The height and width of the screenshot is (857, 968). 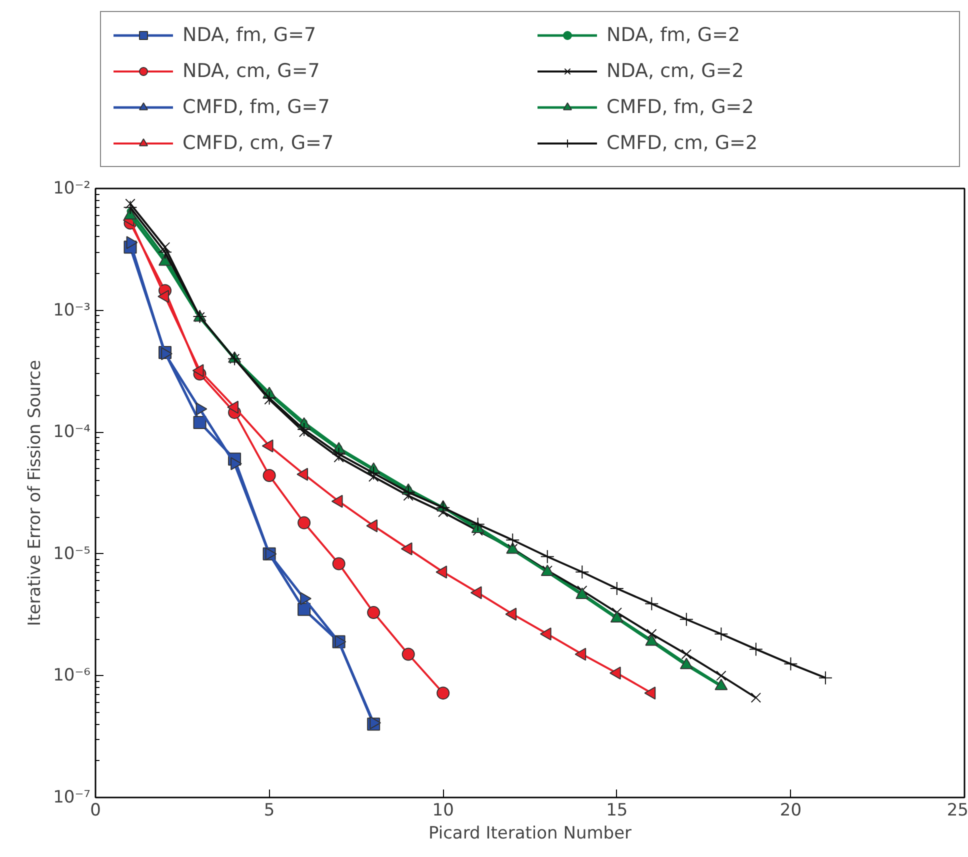 What do you see at coordinates (617, 810) in the screenshot?
I see `x-tick-label: 15` at bounding box center [617, 810].